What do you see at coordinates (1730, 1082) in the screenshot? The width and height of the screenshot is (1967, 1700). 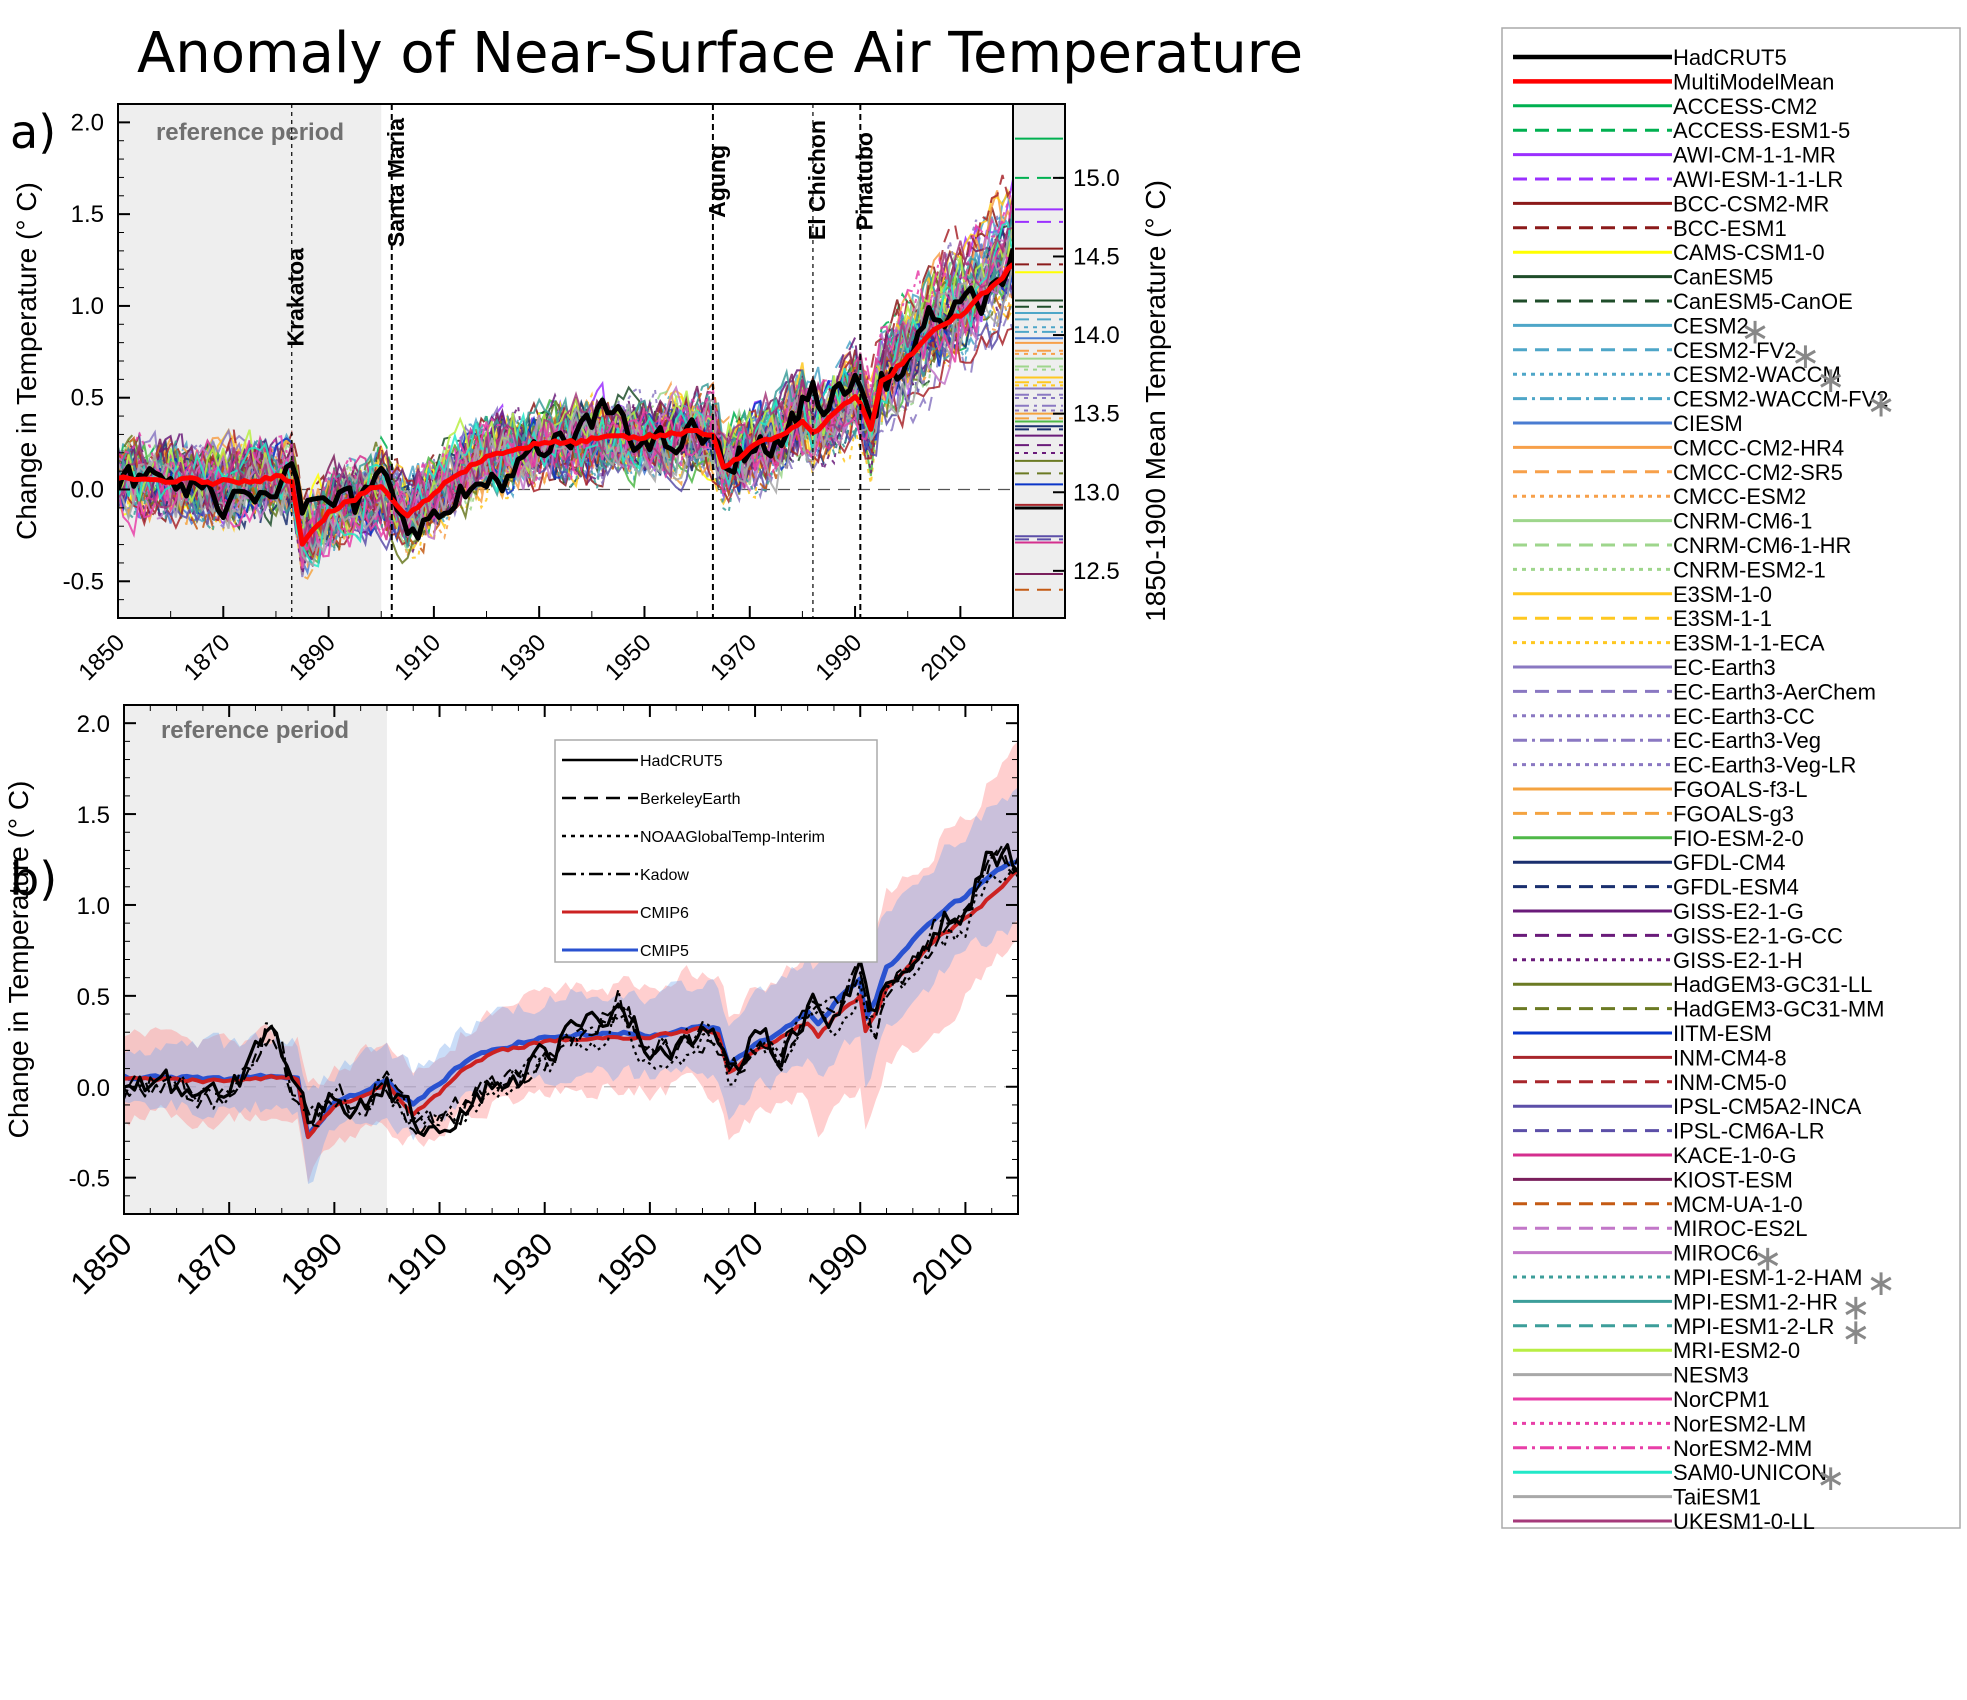 I see `legend-label: INM-CM5-0` at bounding box center [1730, 1082].